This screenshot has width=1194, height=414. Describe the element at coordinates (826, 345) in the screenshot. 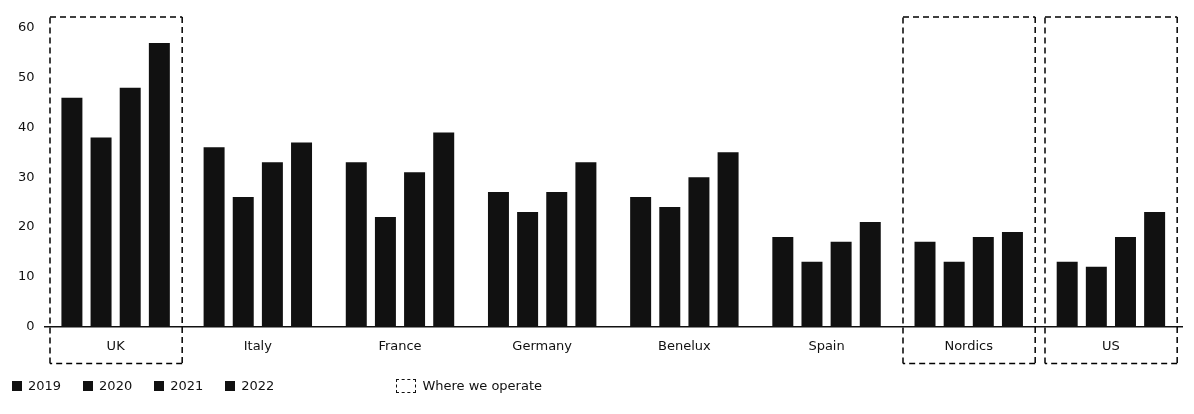

I see `x-tick-label: Spain` at that location.